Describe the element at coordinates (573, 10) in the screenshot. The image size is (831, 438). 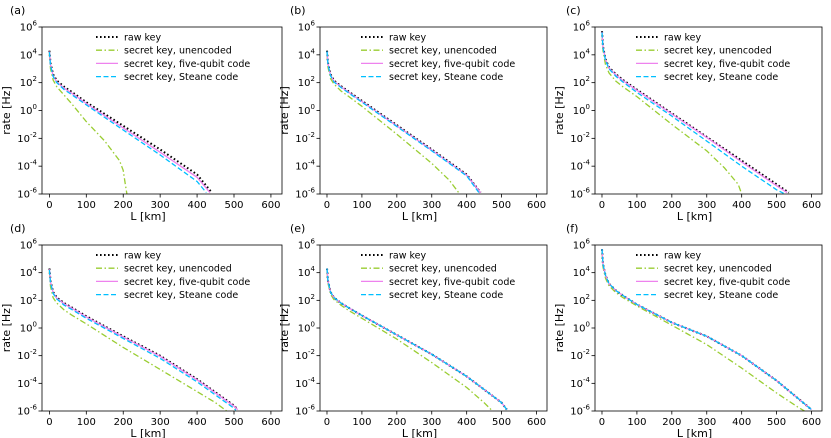
I see `panel-label: (c)` at that location.